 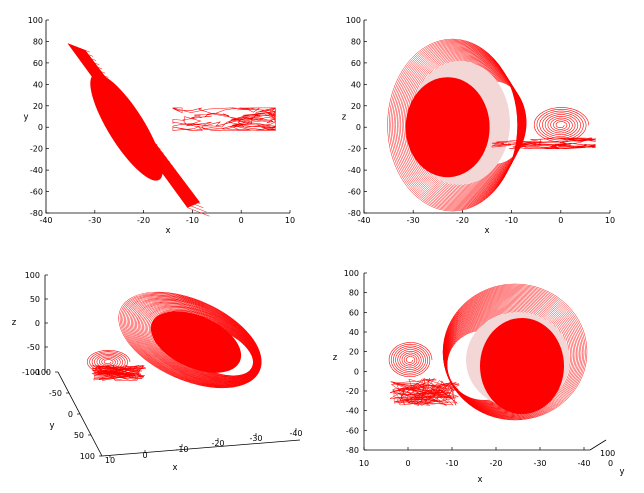 What do you see at coordinates (31, 372) in the screenshot?
I see `z-tick-label: -100` at bounding box center [31, 372].